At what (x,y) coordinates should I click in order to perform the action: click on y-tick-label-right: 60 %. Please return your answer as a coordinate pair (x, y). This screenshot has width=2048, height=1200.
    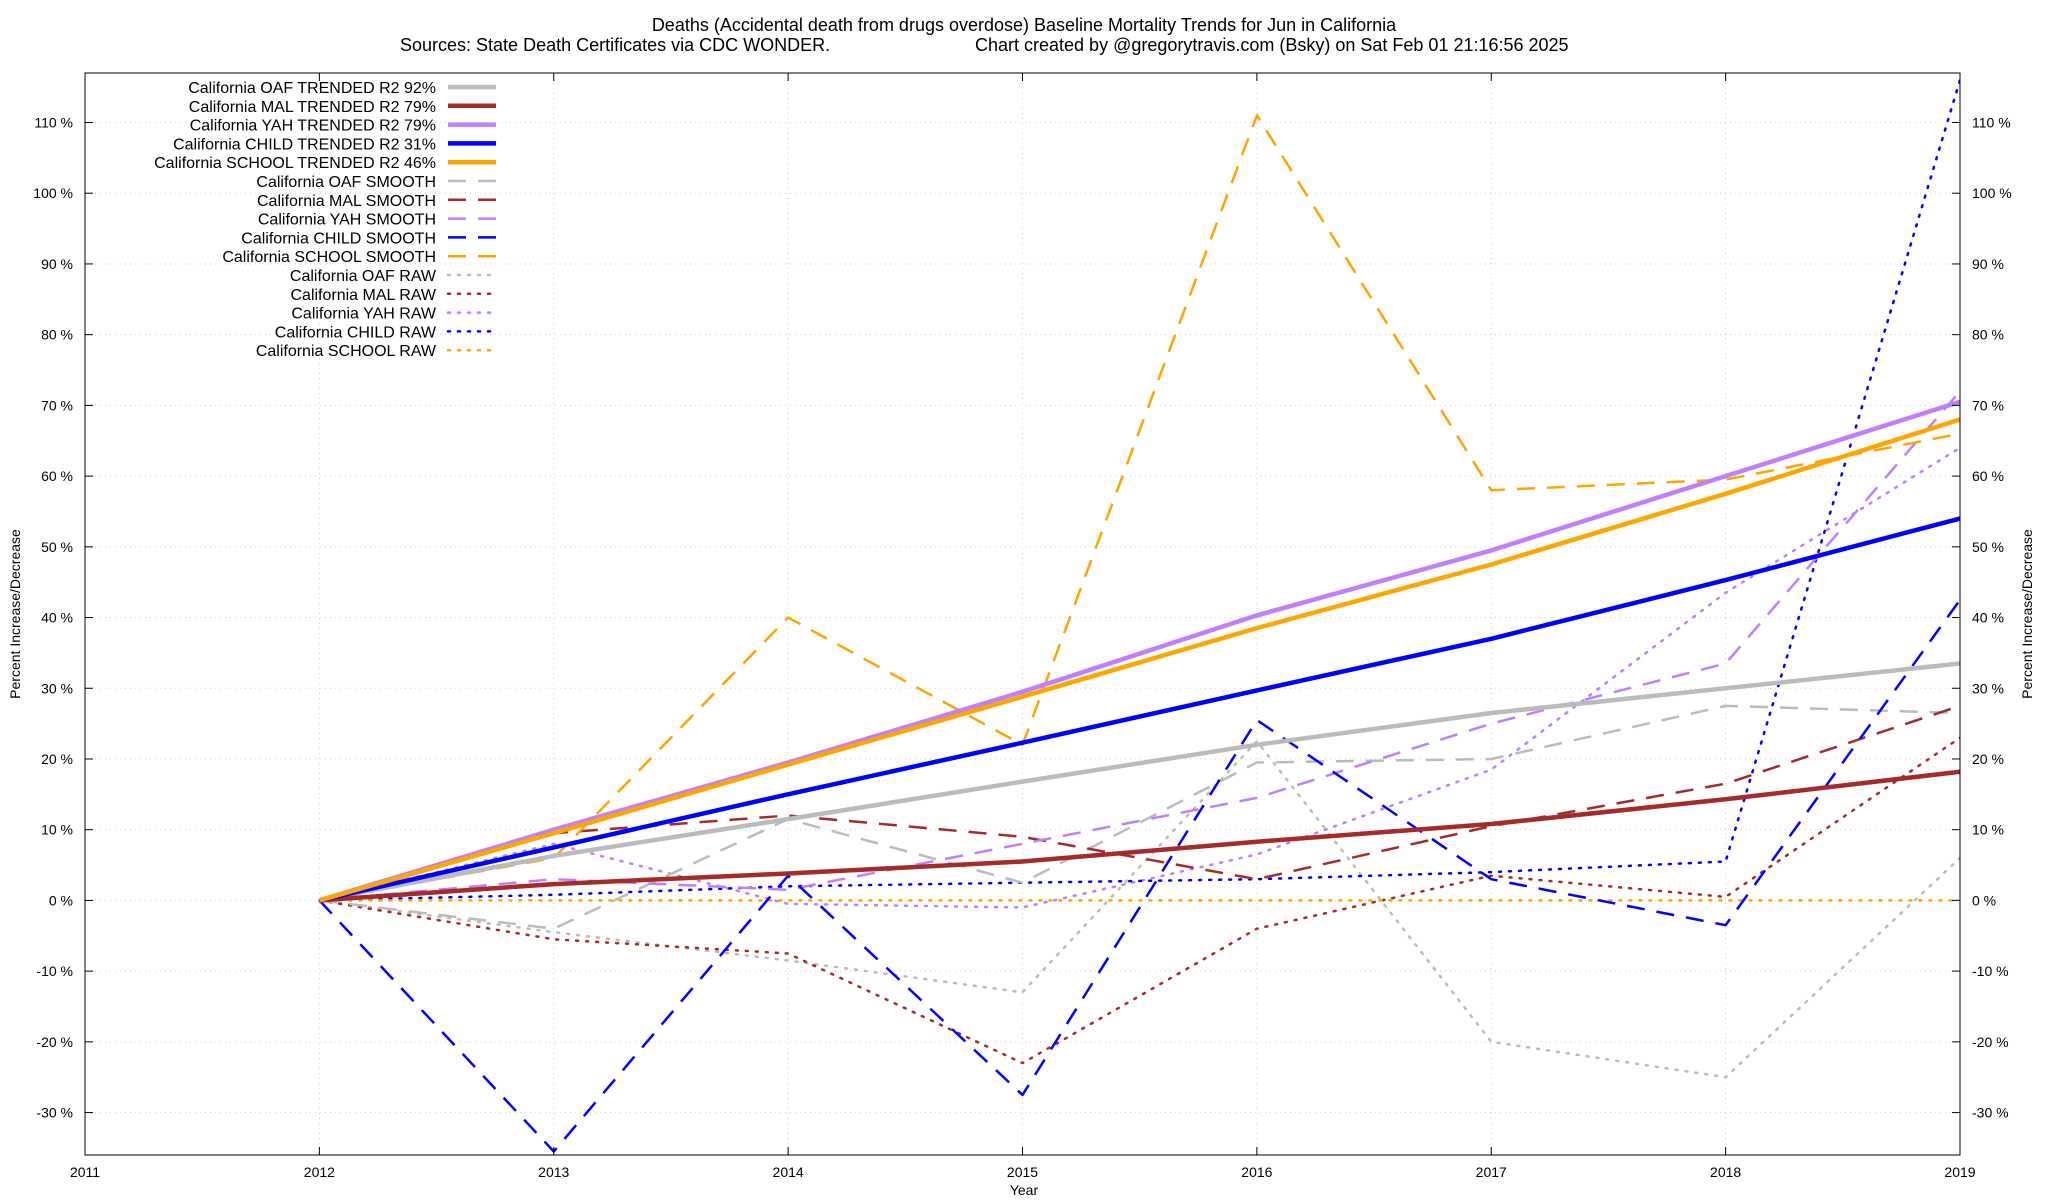
    Looking at the image, I should click on (1988, 476).